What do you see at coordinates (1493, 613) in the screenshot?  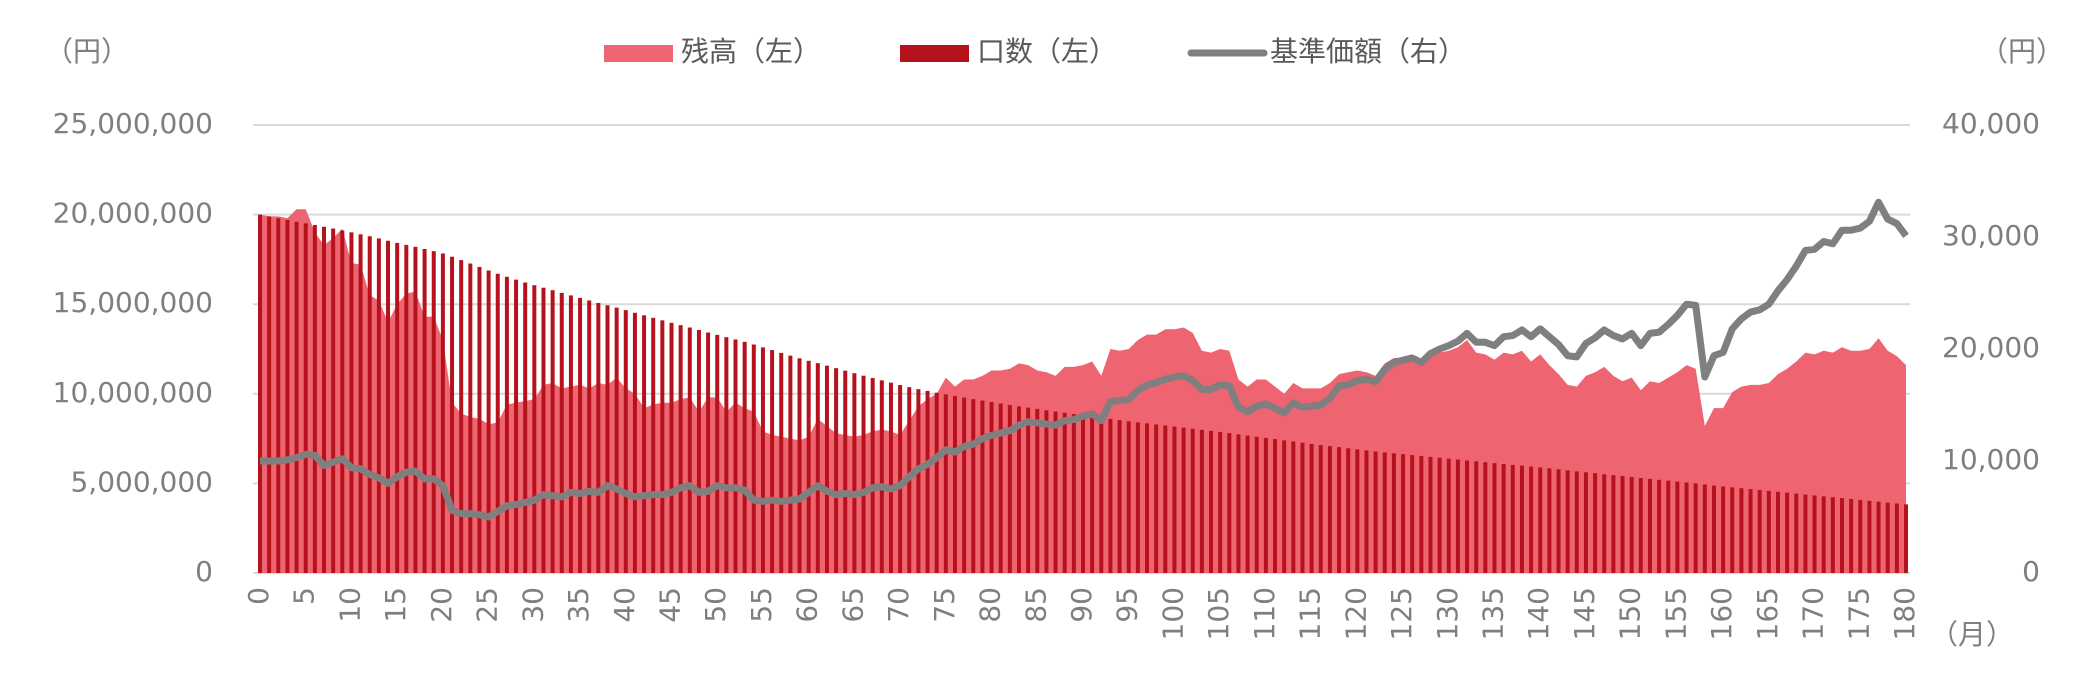 I see `x-tick-label: 135` at bounding box center [1493, 613].